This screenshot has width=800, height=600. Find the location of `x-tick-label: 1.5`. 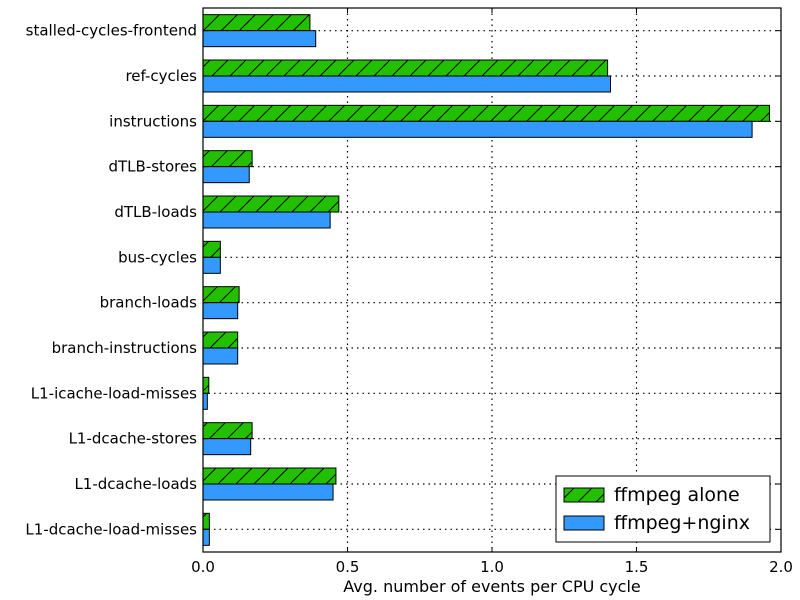

x-tick-label: 1.5 is located at coordinates (637, 567).